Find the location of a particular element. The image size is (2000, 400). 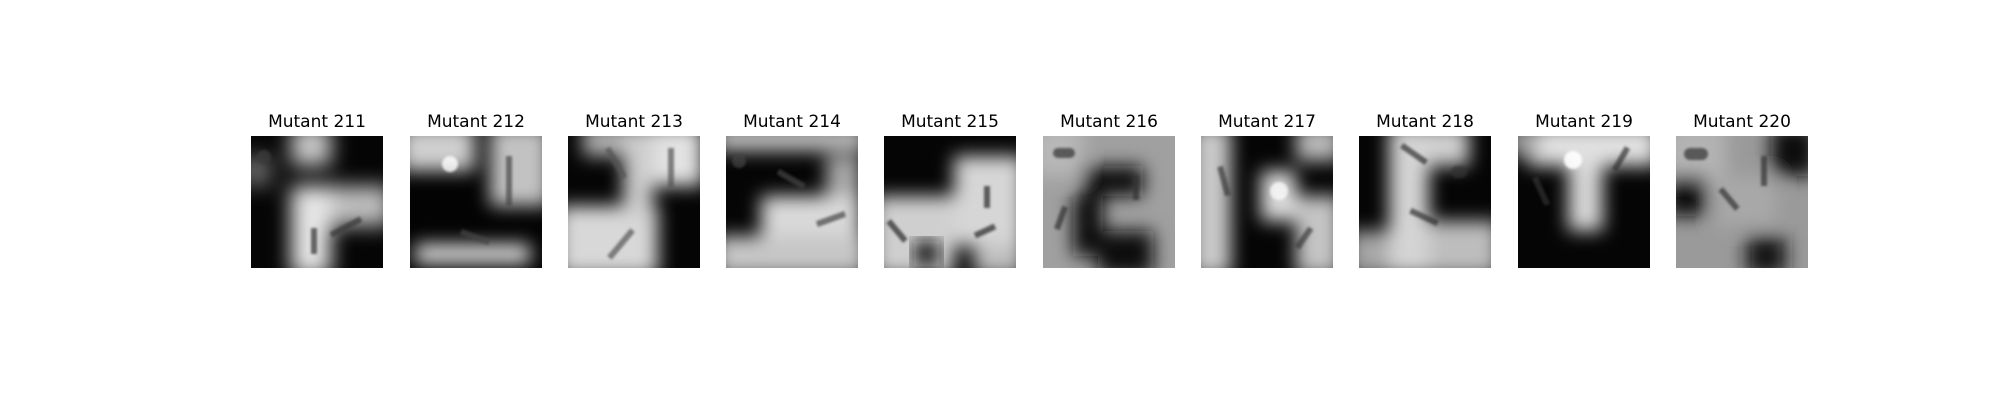

panel-mutant-212: Mutant 212 is located at coordinates (476, 190).